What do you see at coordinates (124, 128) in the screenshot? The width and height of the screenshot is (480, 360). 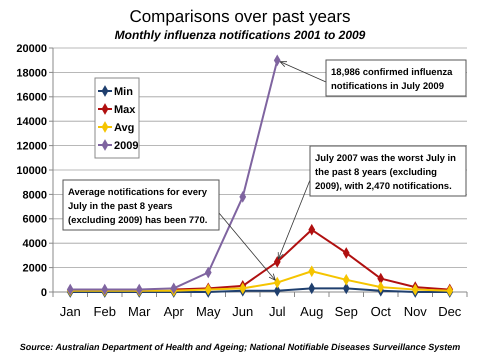 I see `legend-label: Avg` at bounding box center [124, 128].